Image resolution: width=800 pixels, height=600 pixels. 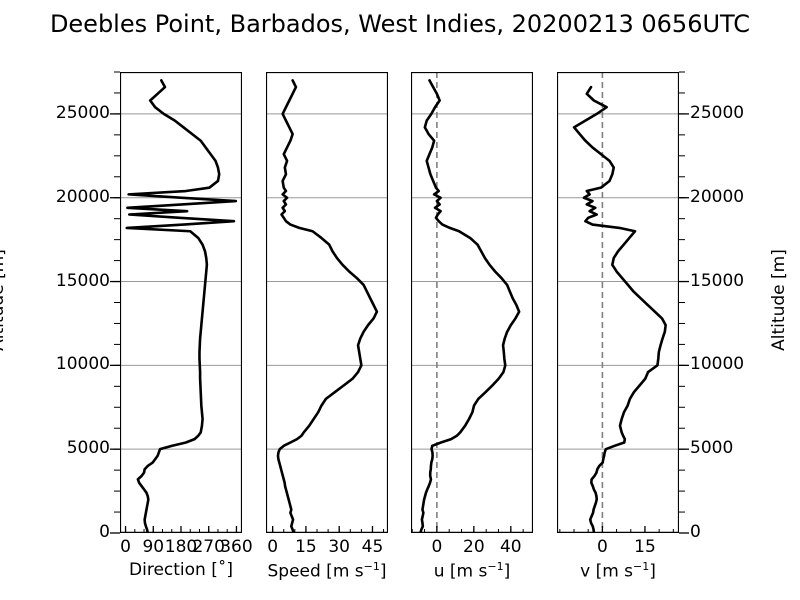 I want to click on y-tick-left: 10000, so click(x=82, y=364).